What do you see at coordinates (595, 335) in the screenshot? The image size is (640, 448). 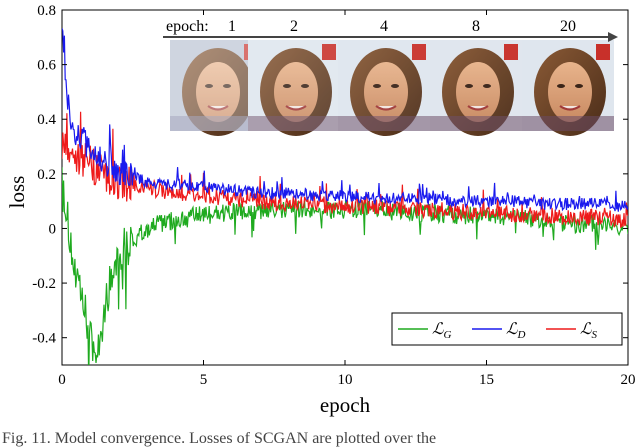 I see `legend-label-sub: S` at bounding box center [595, 335].